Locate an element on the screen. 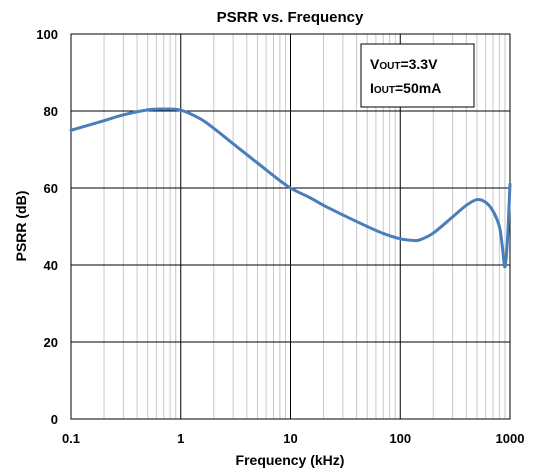 The image size is (534, 473). x-tick-labels: 0.1 1 10 100 1000 is located at coordinates (293, 438).